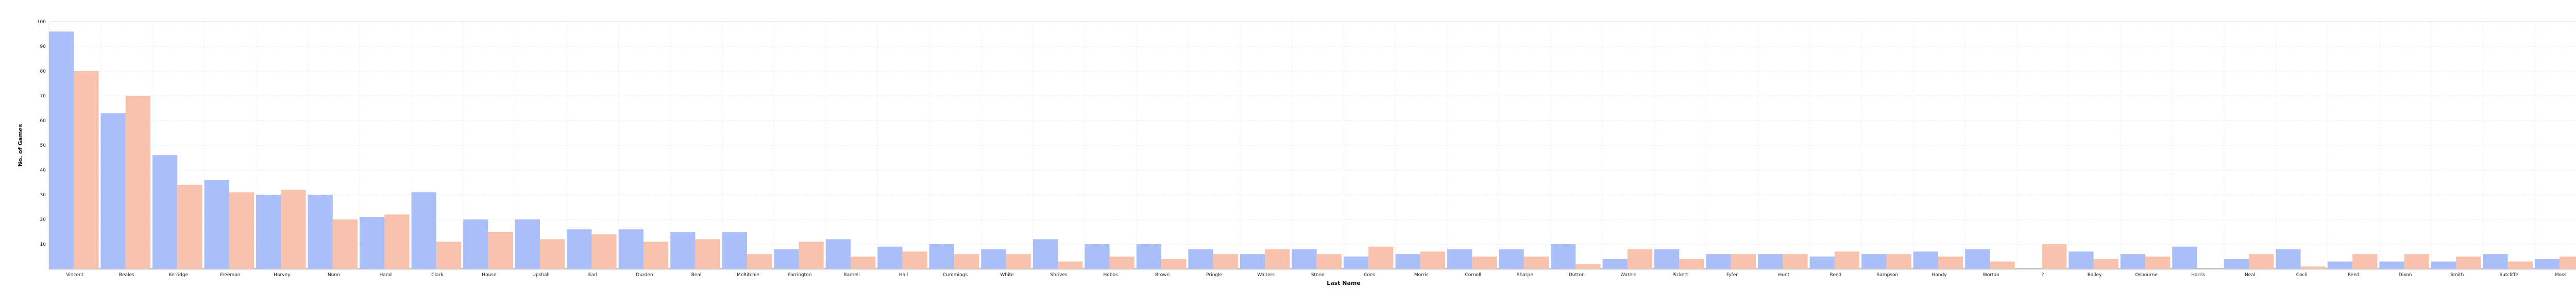 The image size is (2576, 306). I want to click on y-axis-title: No. of Games, so click(20, 145).